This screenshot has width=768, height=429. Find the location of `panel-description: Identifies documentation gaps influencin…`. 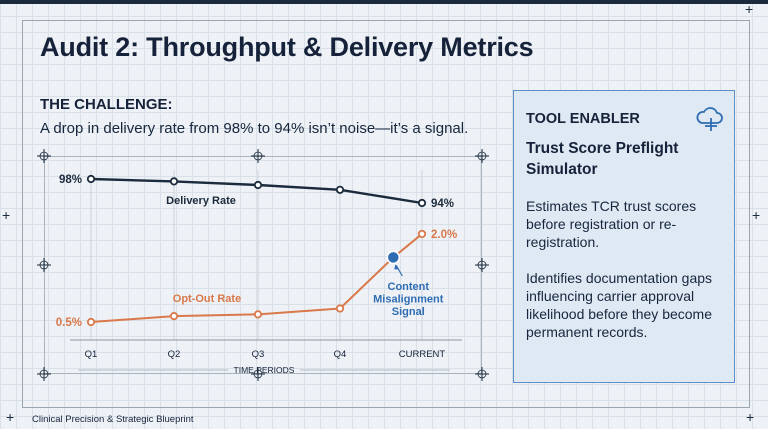

panel-description: Identifies documentation gaps influencin… is located at coordinates (619, 305).